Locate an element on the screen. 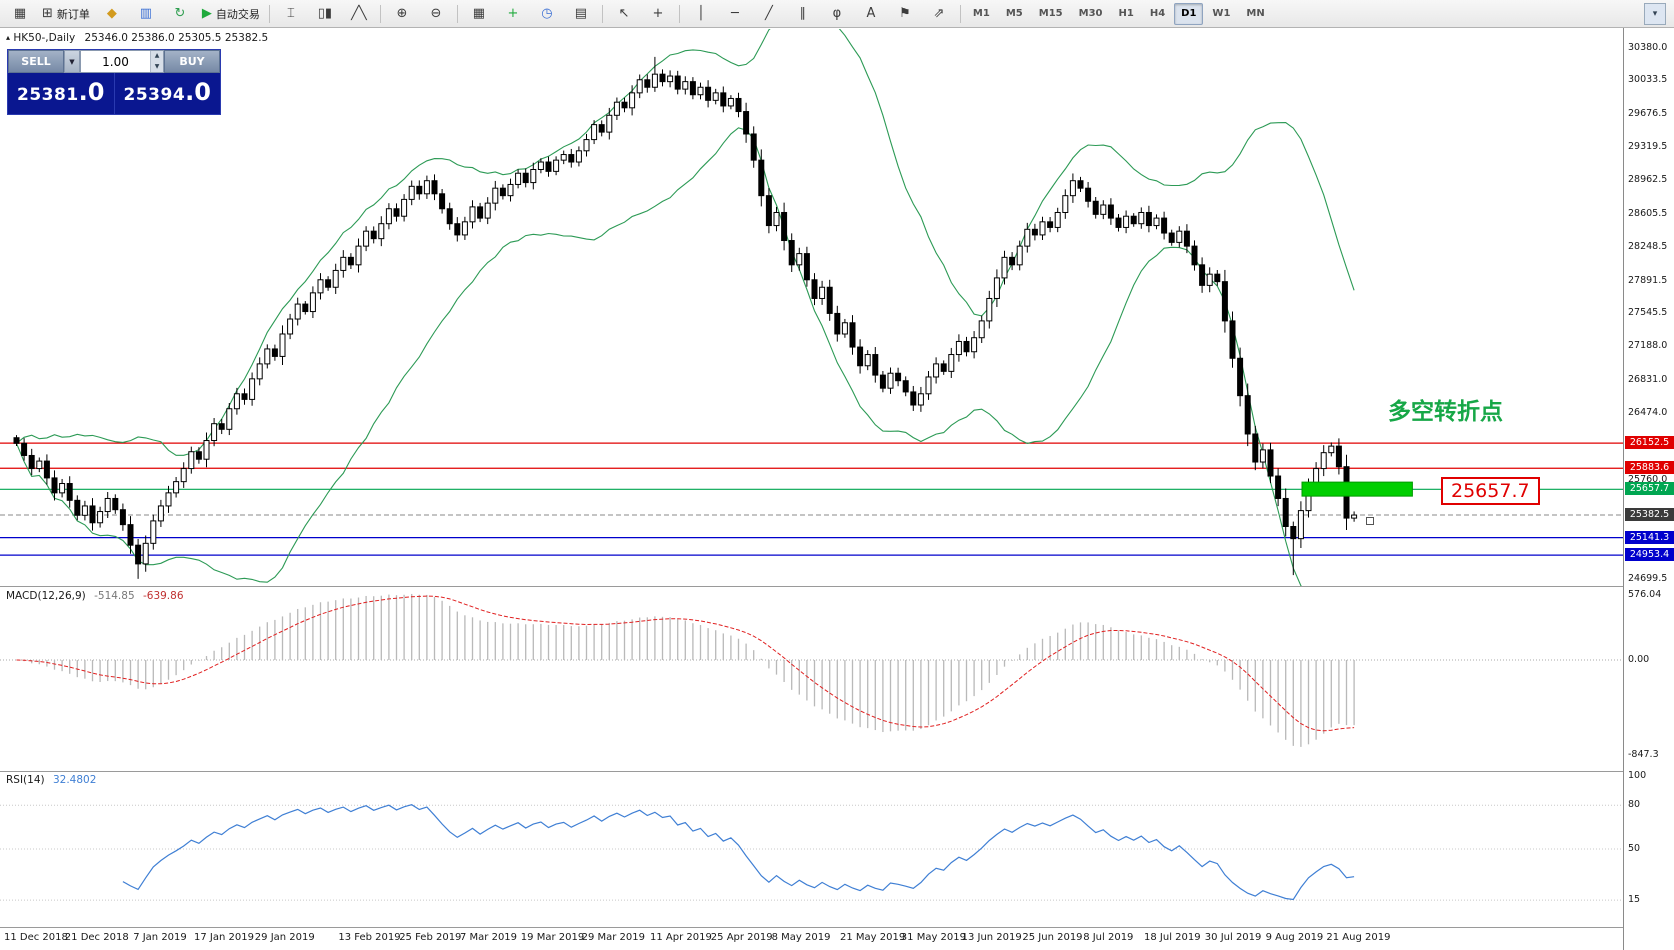 This screenshot has width=1674, height=950. stepper-up-icon: ▲ is located at coordinates (156, 56).